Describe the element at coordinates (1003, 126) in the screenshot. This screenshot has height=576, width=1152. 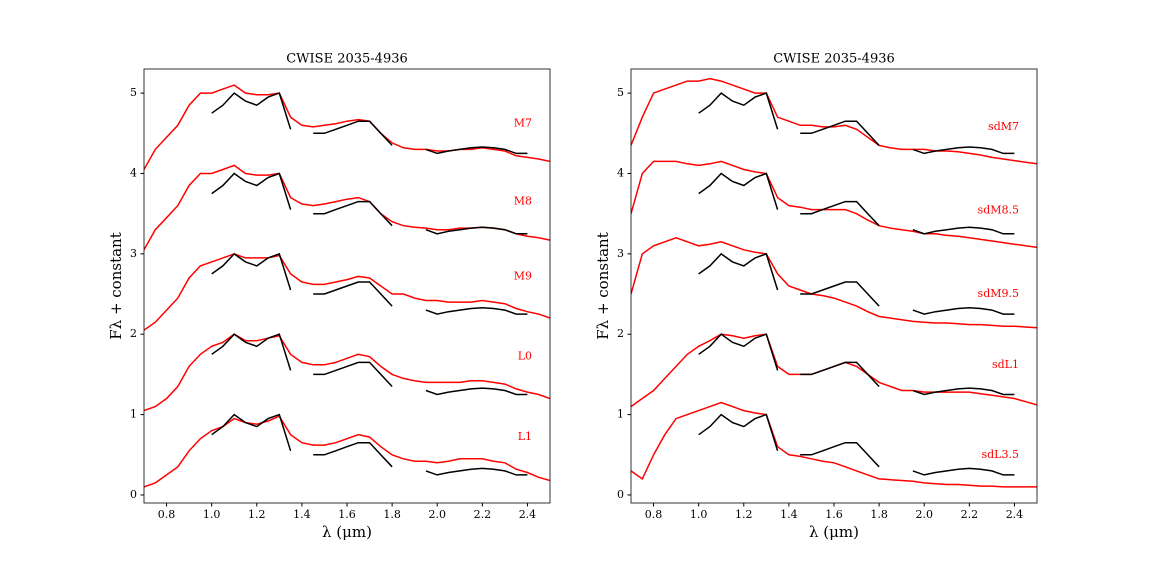
I see `spectral-type-label: sdM7` at that location.